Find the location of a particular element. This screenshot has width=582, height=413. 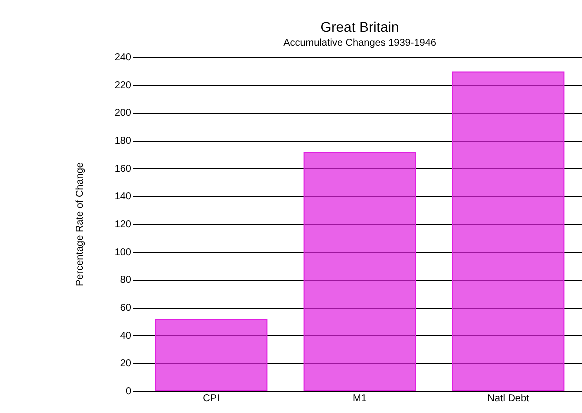

y-tick-label: 140 is located at coordinates (123, 197).